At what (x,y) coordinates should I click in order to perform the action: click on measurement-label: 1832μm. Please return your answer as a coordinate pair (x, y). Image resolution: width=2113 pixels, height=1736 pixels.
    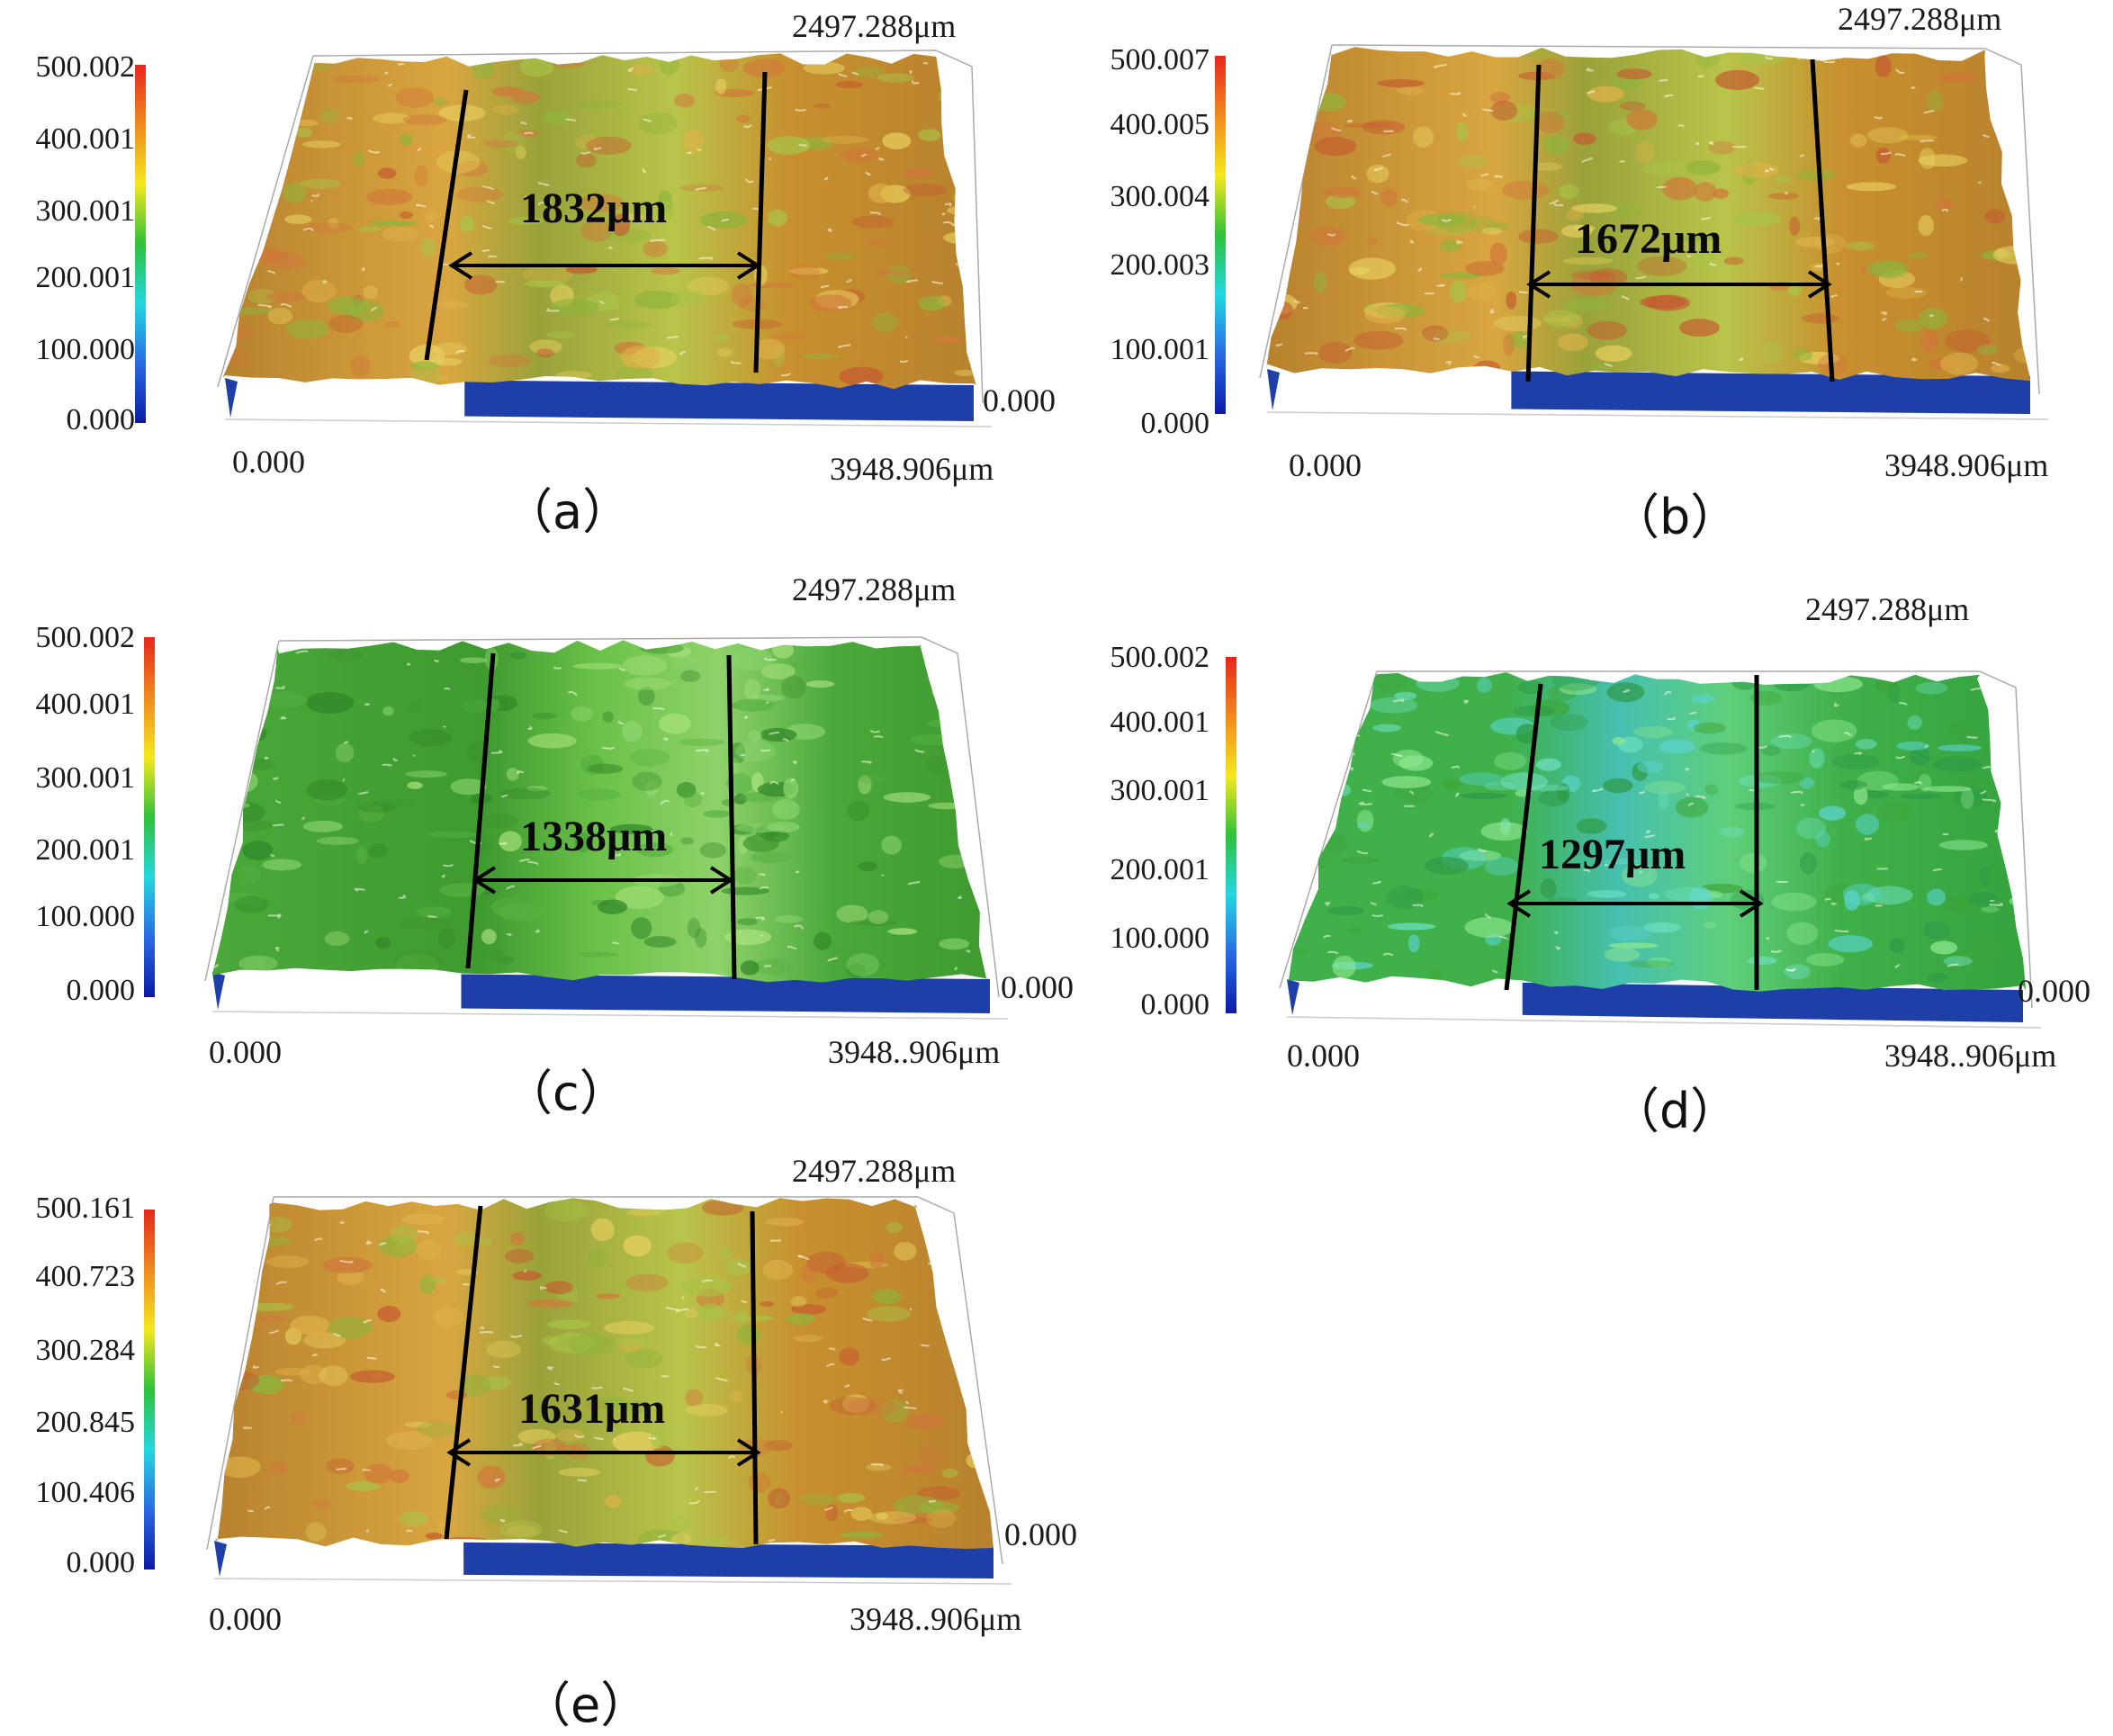
    Looking at the image, I should click on (593, 208).